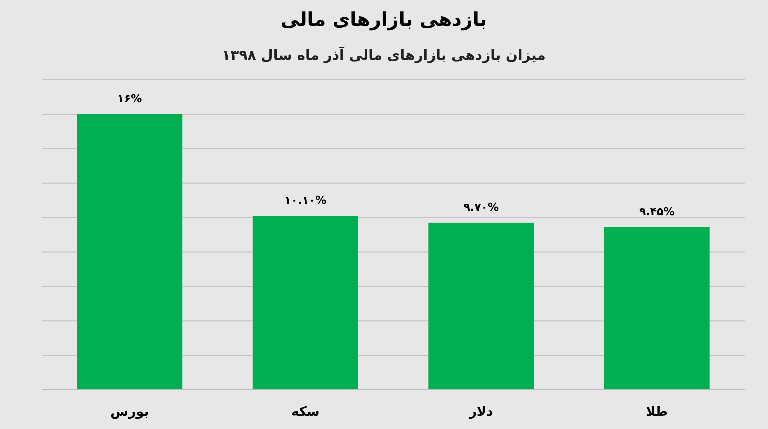 This screenshot has height=429, width=768. I want to click on data-label: ۱۰.۱۰%, so click(305, 201).